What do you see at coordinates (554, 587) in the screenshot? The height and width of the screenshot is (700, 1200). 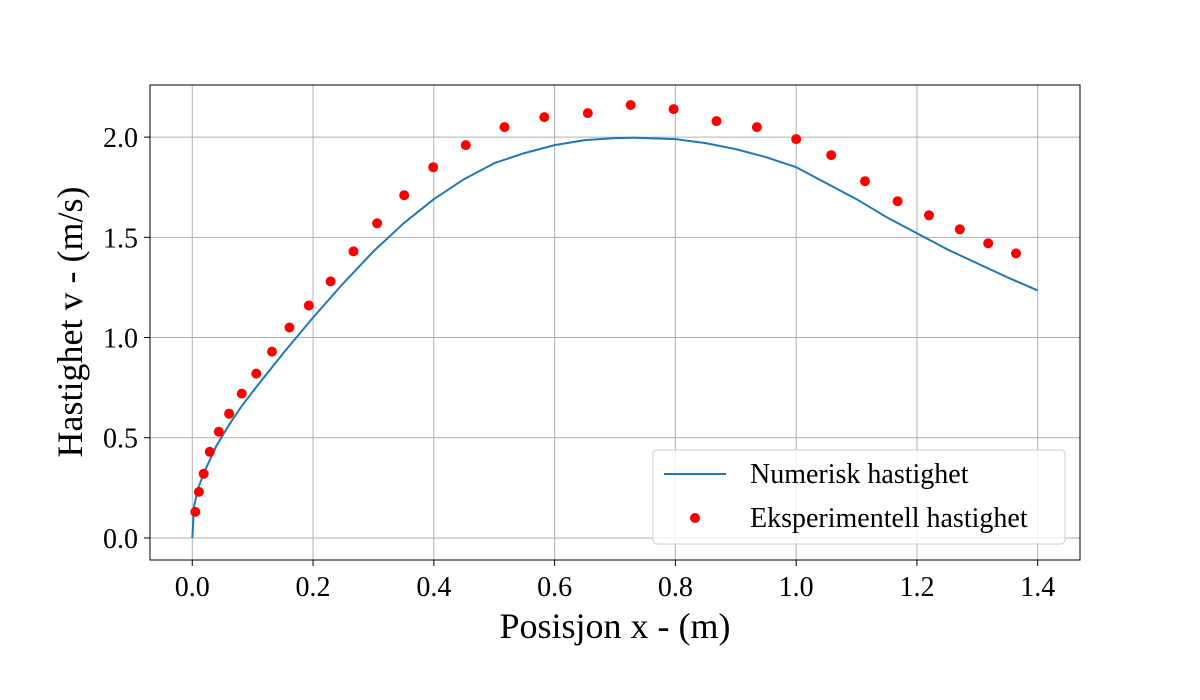 I see `x-tick-label: 0.6` at bounding box center [554, 587].